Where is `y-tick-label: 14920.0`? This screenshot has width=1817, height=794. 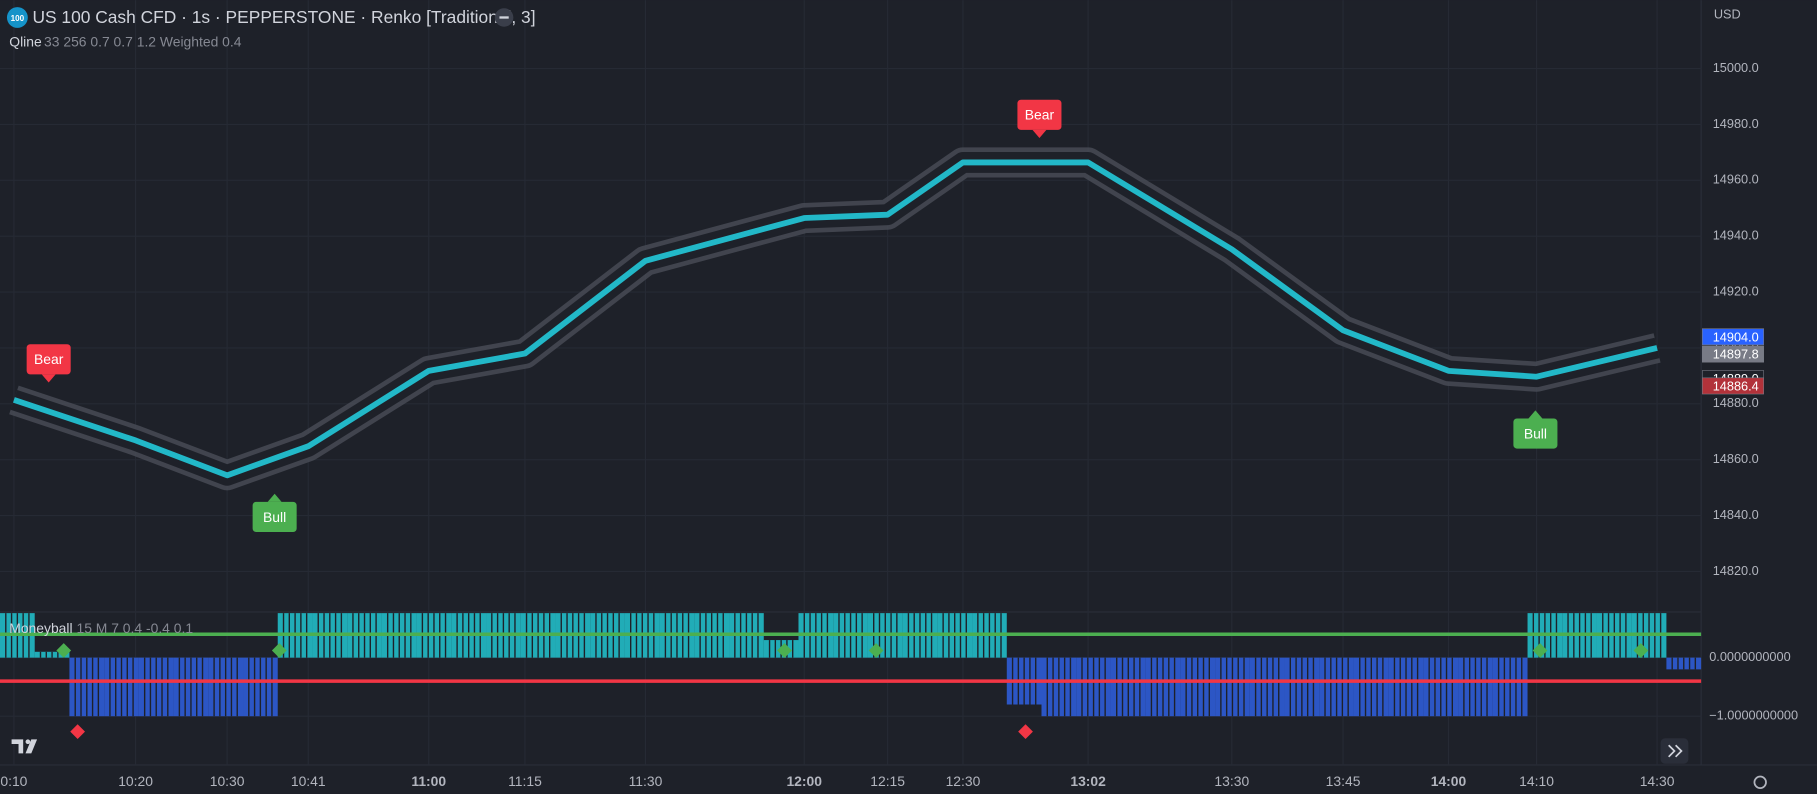
y-tick-label: 14920.0 is located at coordinates (1736, 290).